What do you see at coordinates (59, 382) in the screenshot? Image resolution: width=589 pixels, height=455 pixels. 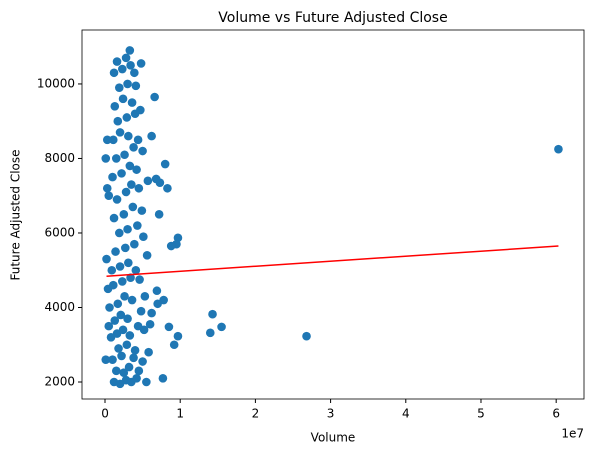 I see `y-tick-label: 2000` at bounding box center [59, 382].